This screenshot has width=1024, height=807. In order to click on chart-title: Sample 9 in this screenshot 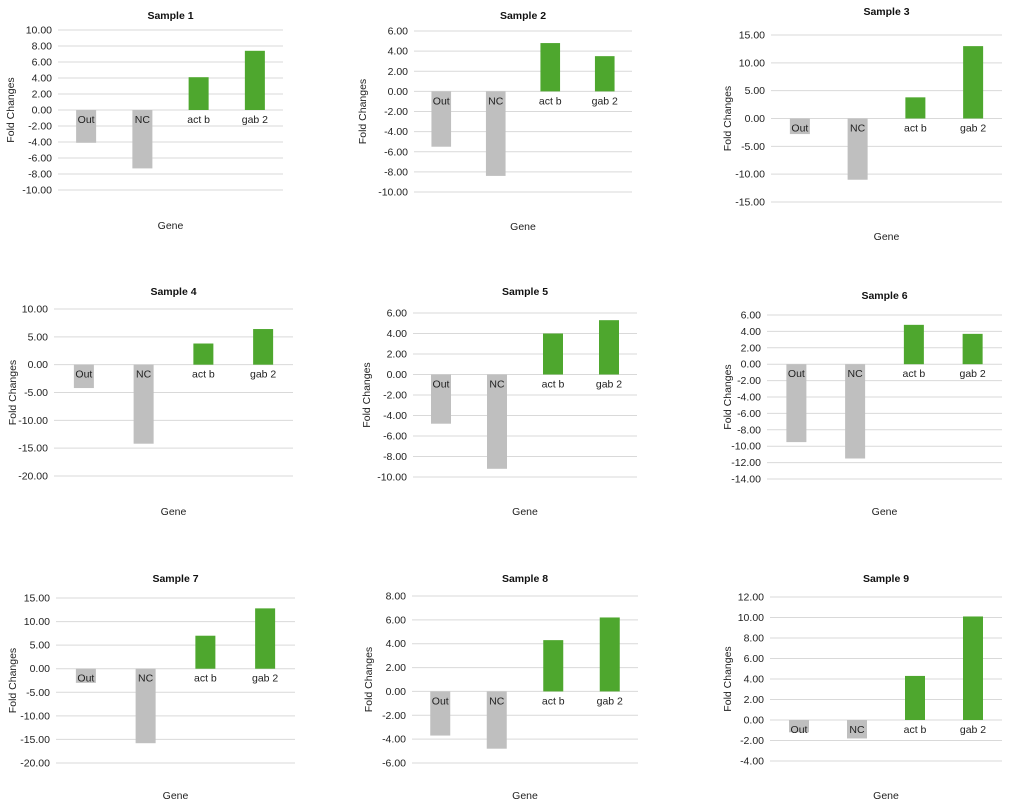, I will do `click(886, 579)`.